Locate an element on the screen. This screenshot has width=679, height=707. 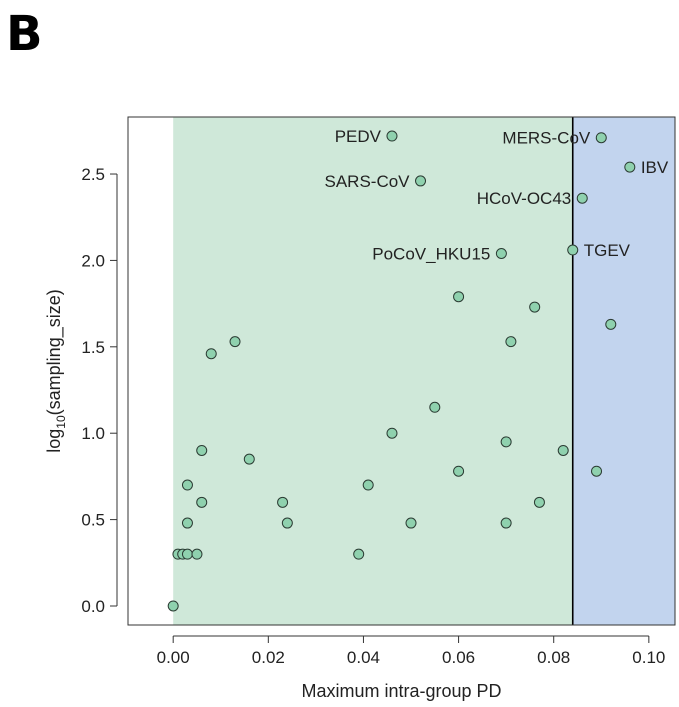
y-tick-label: 1.0 is located at coordinates (93, 433).